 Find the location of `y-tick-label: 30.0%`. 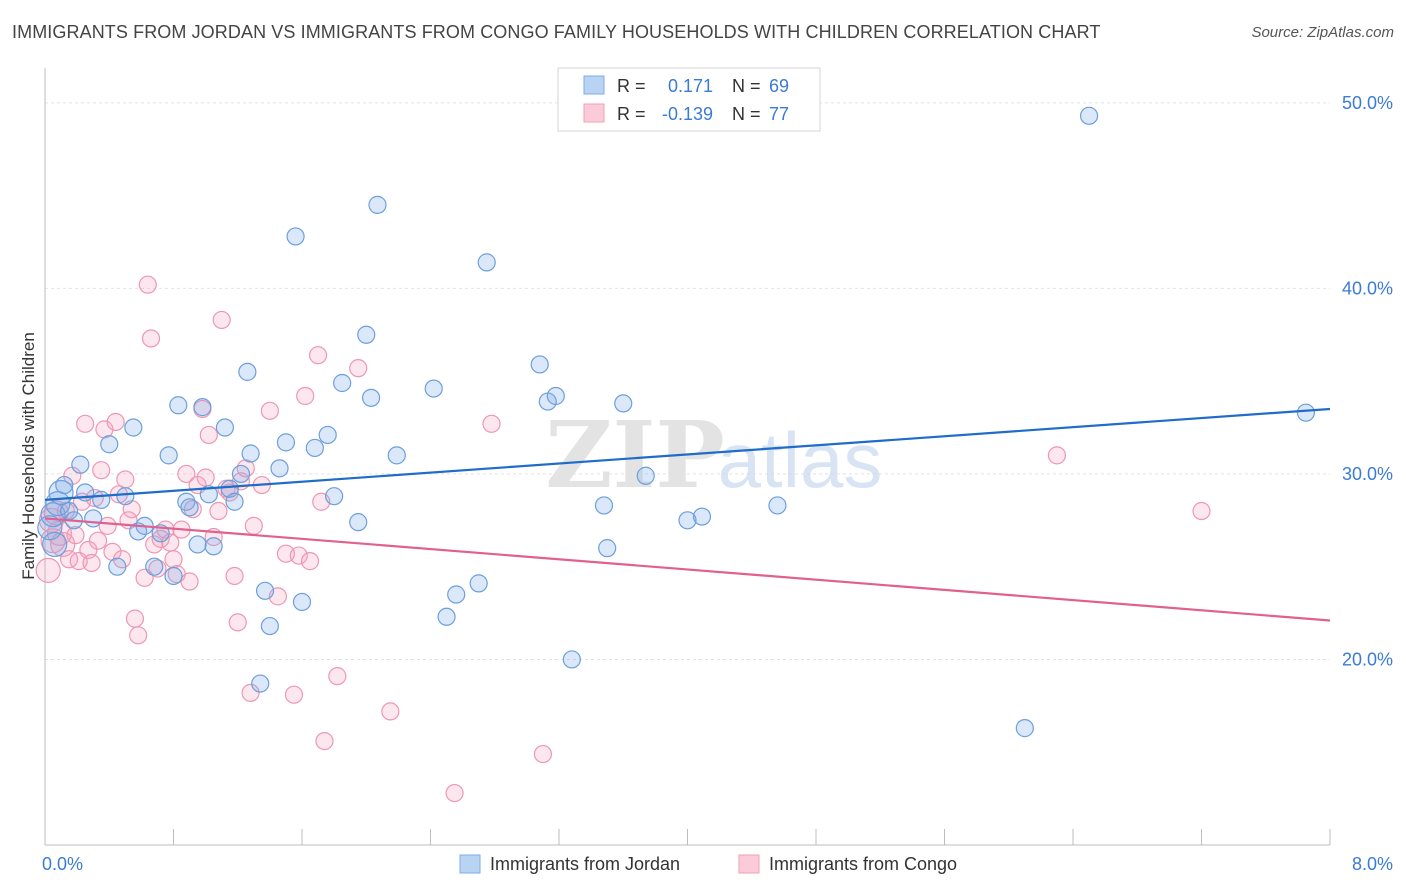

y-tick-label: 30.0% is located at coordinates (1367, 474).